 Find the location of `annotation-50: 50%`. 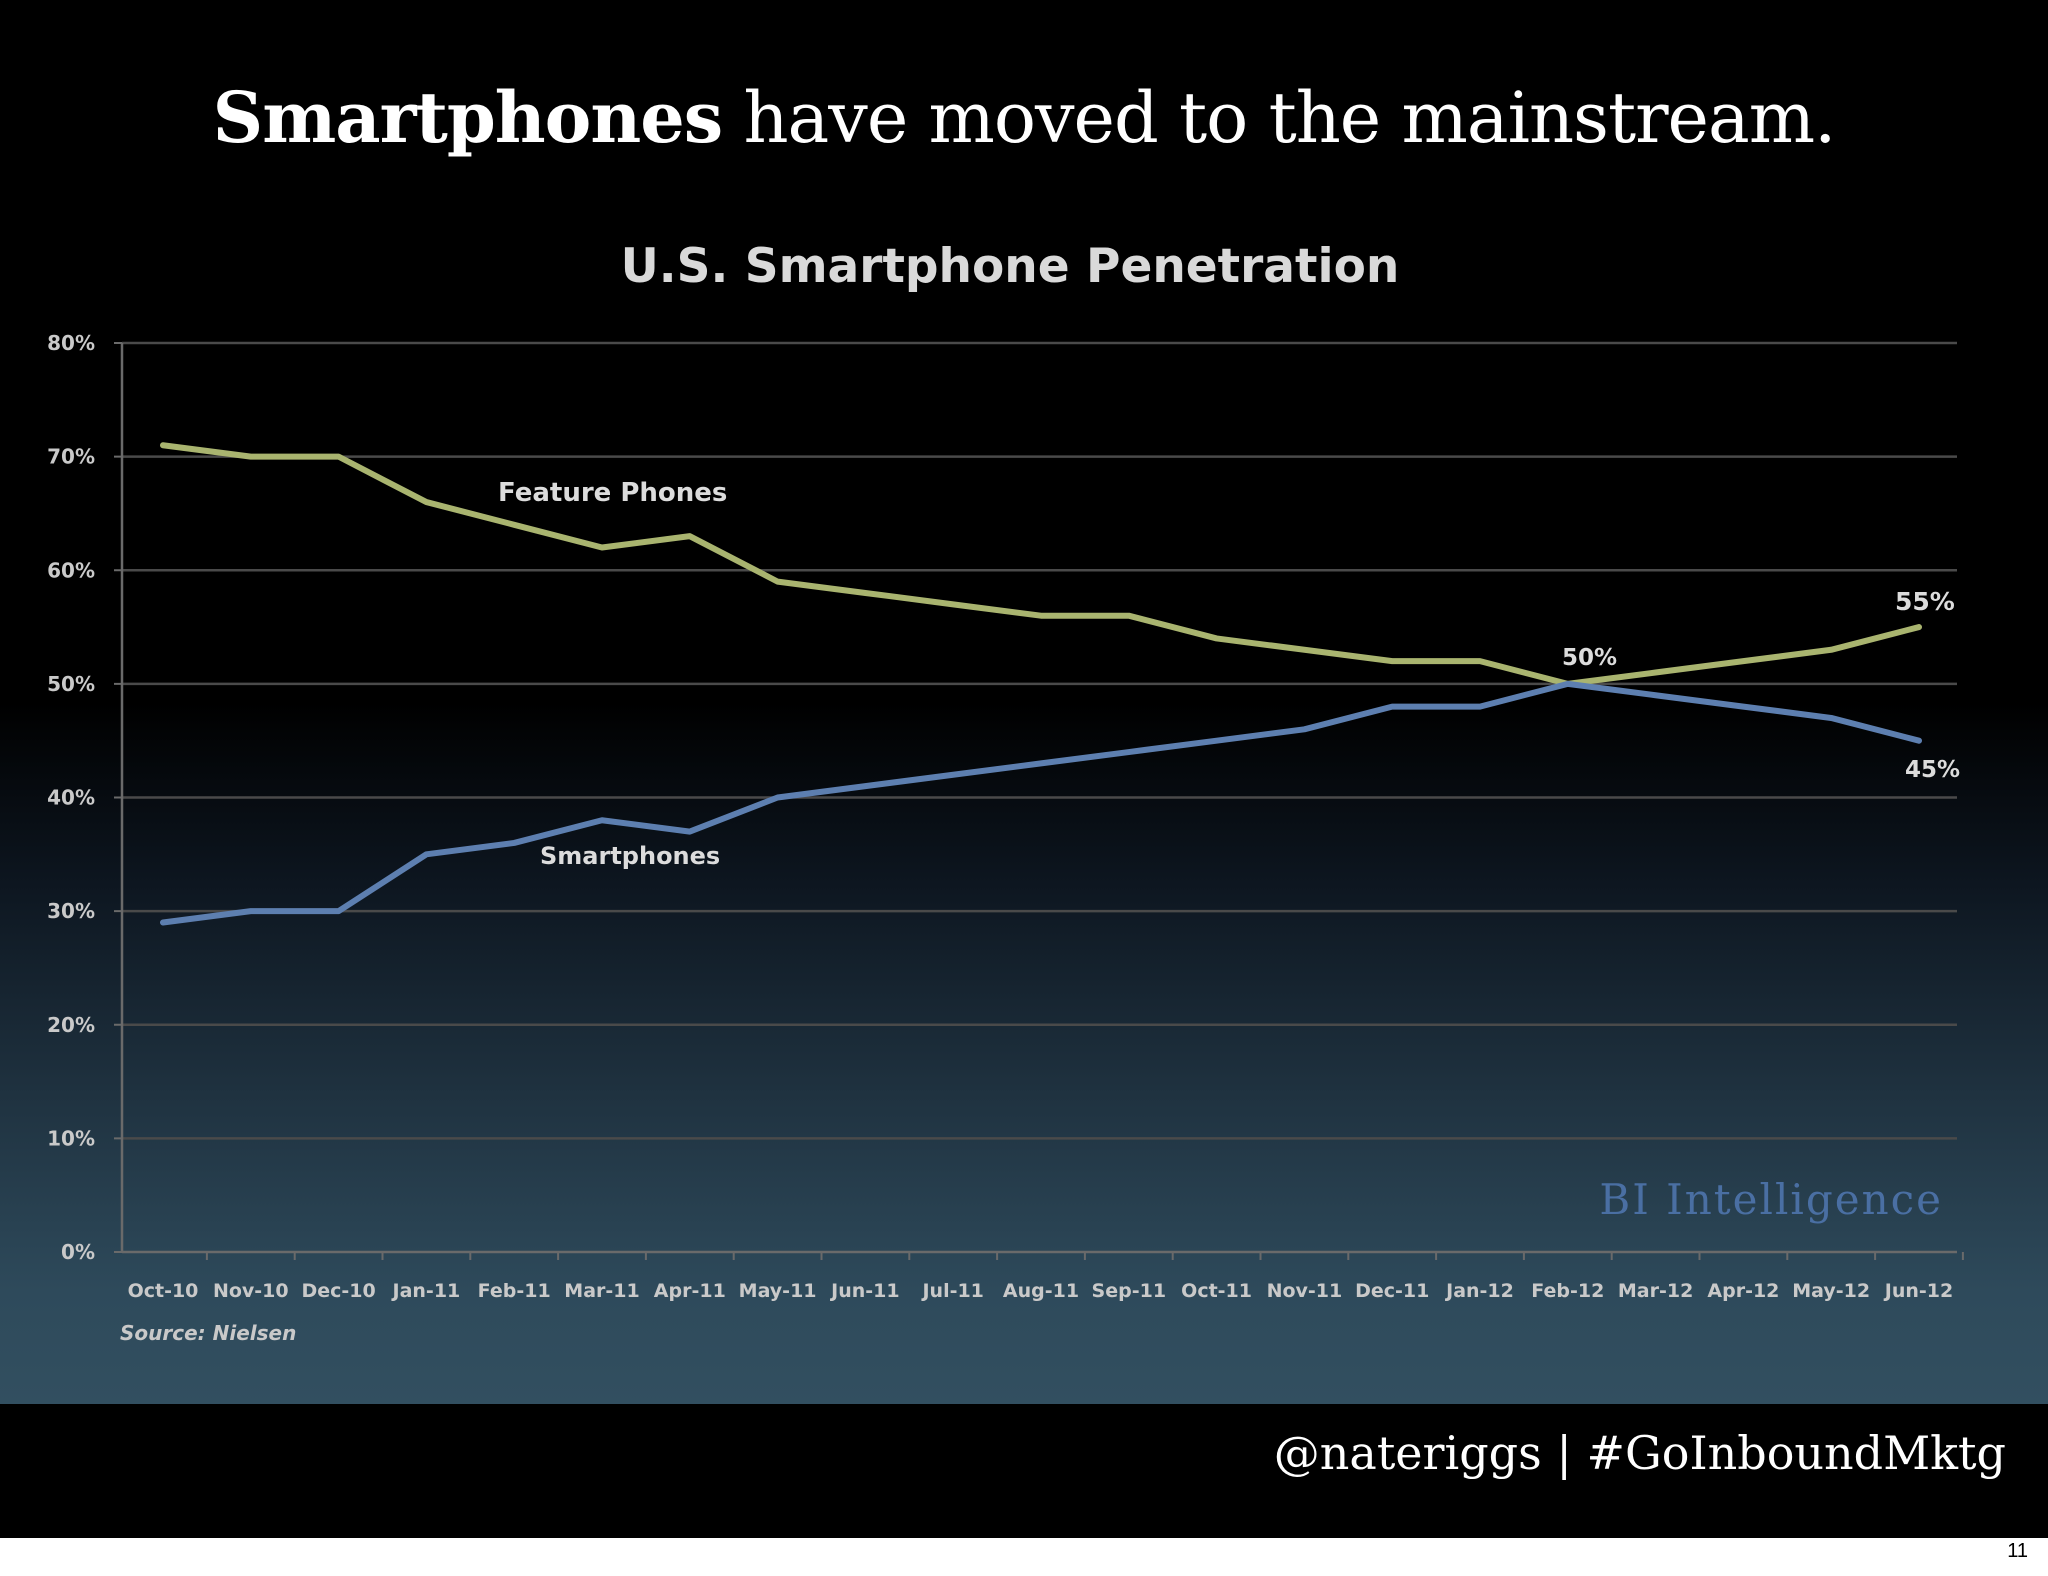

annotation-50: 50% is located at coordinates (1589, 658).